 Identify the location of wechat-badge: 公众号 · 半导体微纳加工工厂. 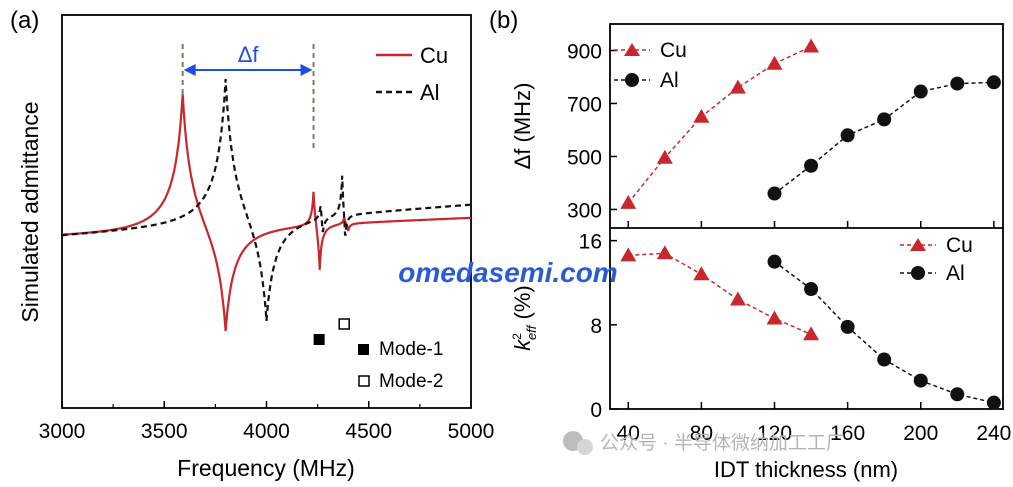
(704, 443).